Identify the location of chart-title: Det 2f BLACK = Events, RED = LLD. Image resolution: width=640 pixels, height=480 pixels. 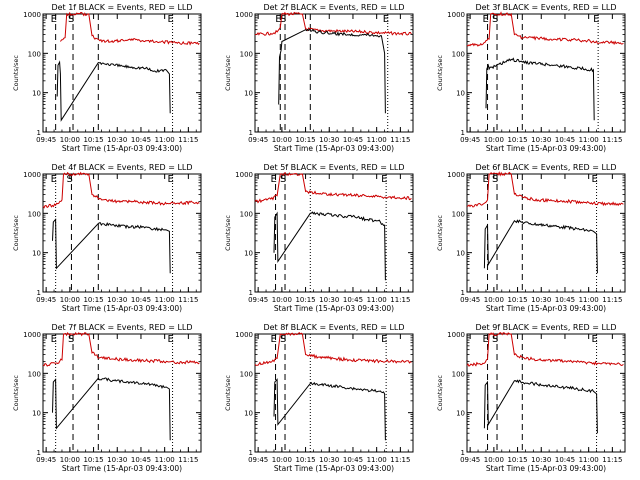
(333, 7).